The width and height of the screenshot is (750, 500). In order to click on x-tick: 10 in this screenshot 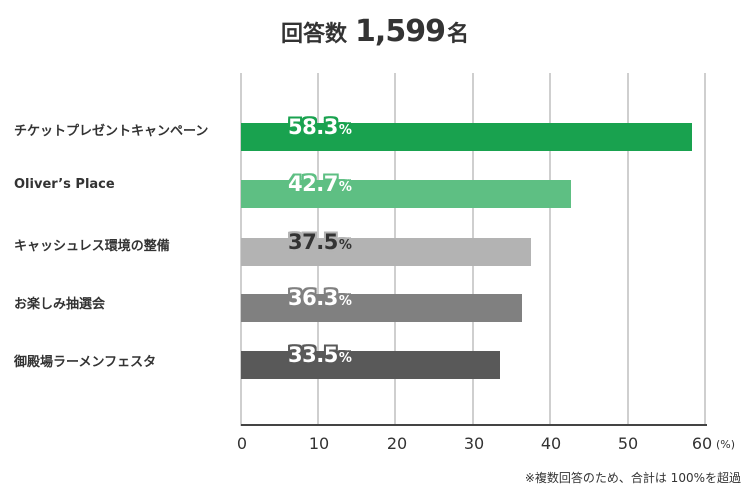, I will do `click(319, 443)`.